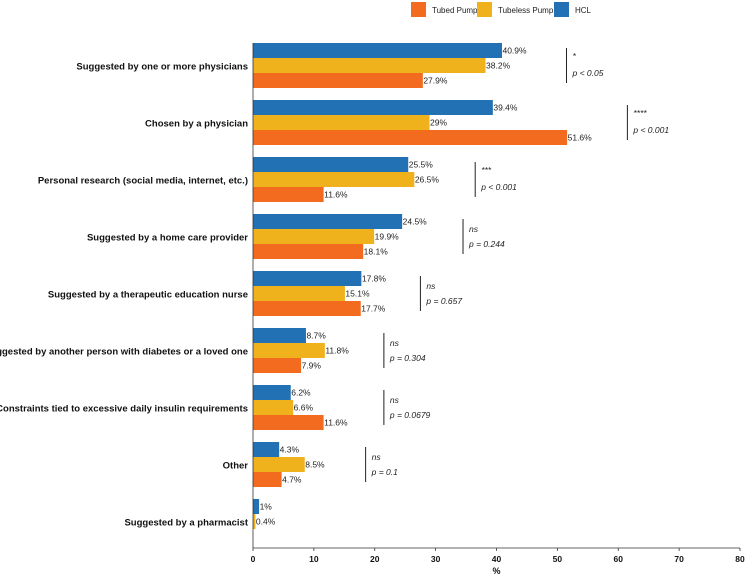  I want to click on significance-stars-4: ns, so click(431, 286).